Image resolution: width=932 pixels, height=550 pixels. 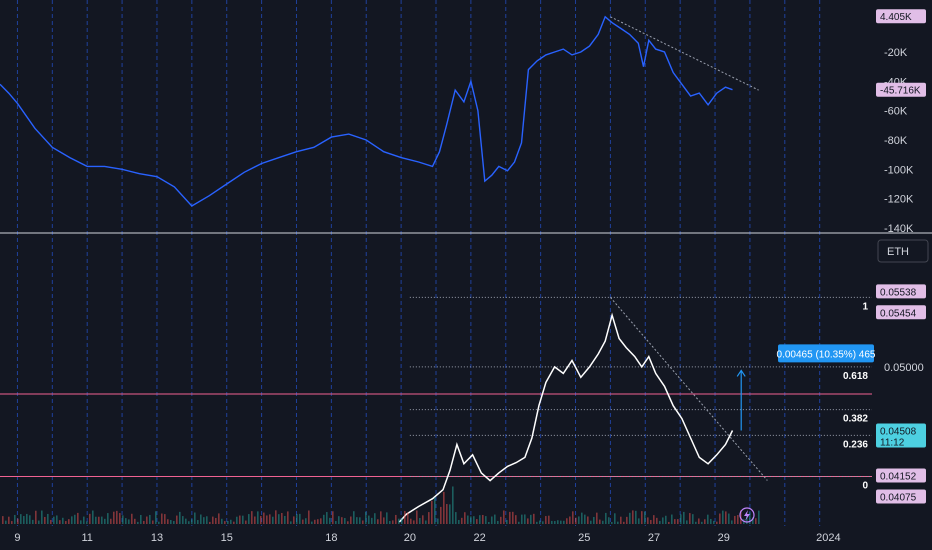 What do you see at coordinates (157, 538) in the screenshot?
I see `x-tick-label: 13` at bounding box center [157, 538].